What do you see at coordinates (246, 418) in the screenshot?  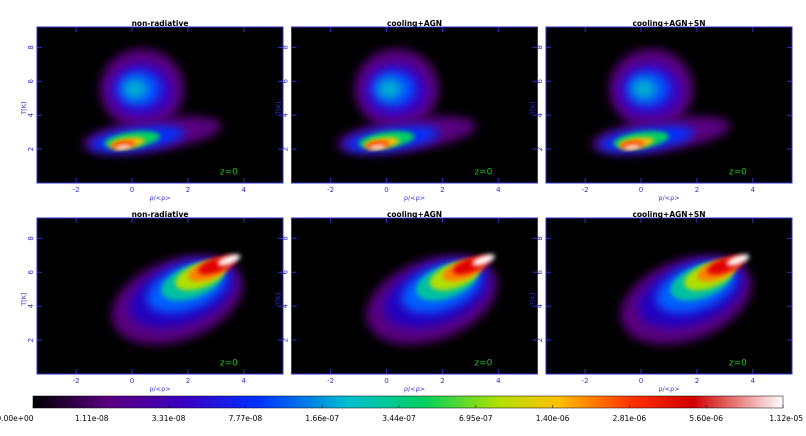 I see `colorbar-tick-label: 7.77e-08` at bounding box center [246, 418].